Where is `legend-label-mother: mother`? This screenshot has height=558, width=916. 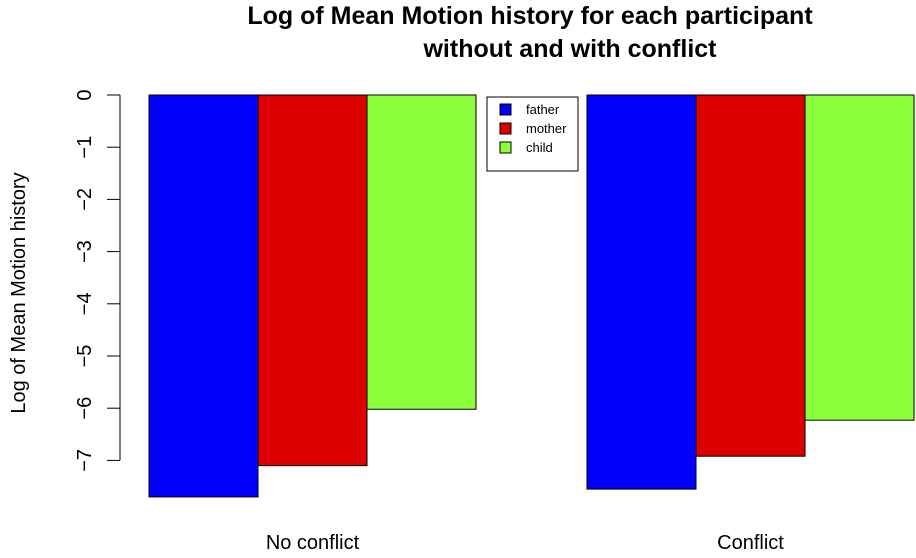 legend-label-mother: mother is located at coordinates (546, 128).